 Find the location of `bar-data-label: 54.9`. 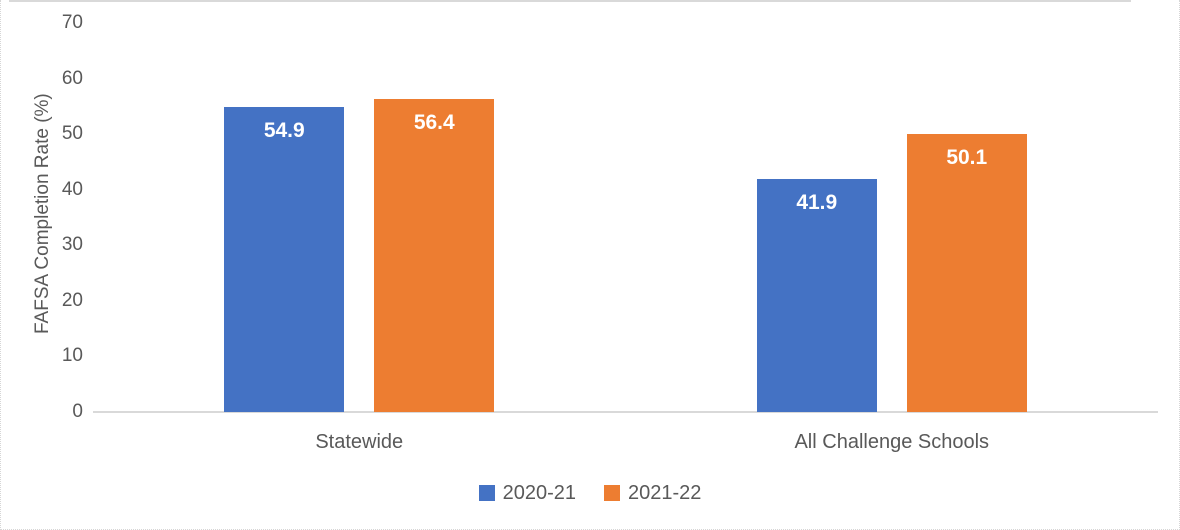

bar-data-label: 54.9 is located at coordinates (284, 130).